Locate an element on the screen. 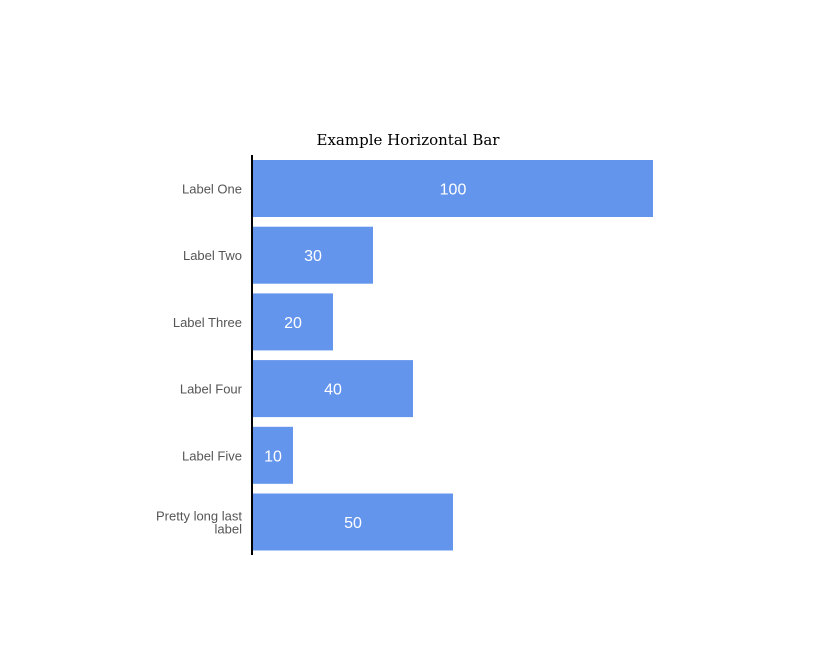  category-label: Pretty long last label is located at coordinates (199, 523).